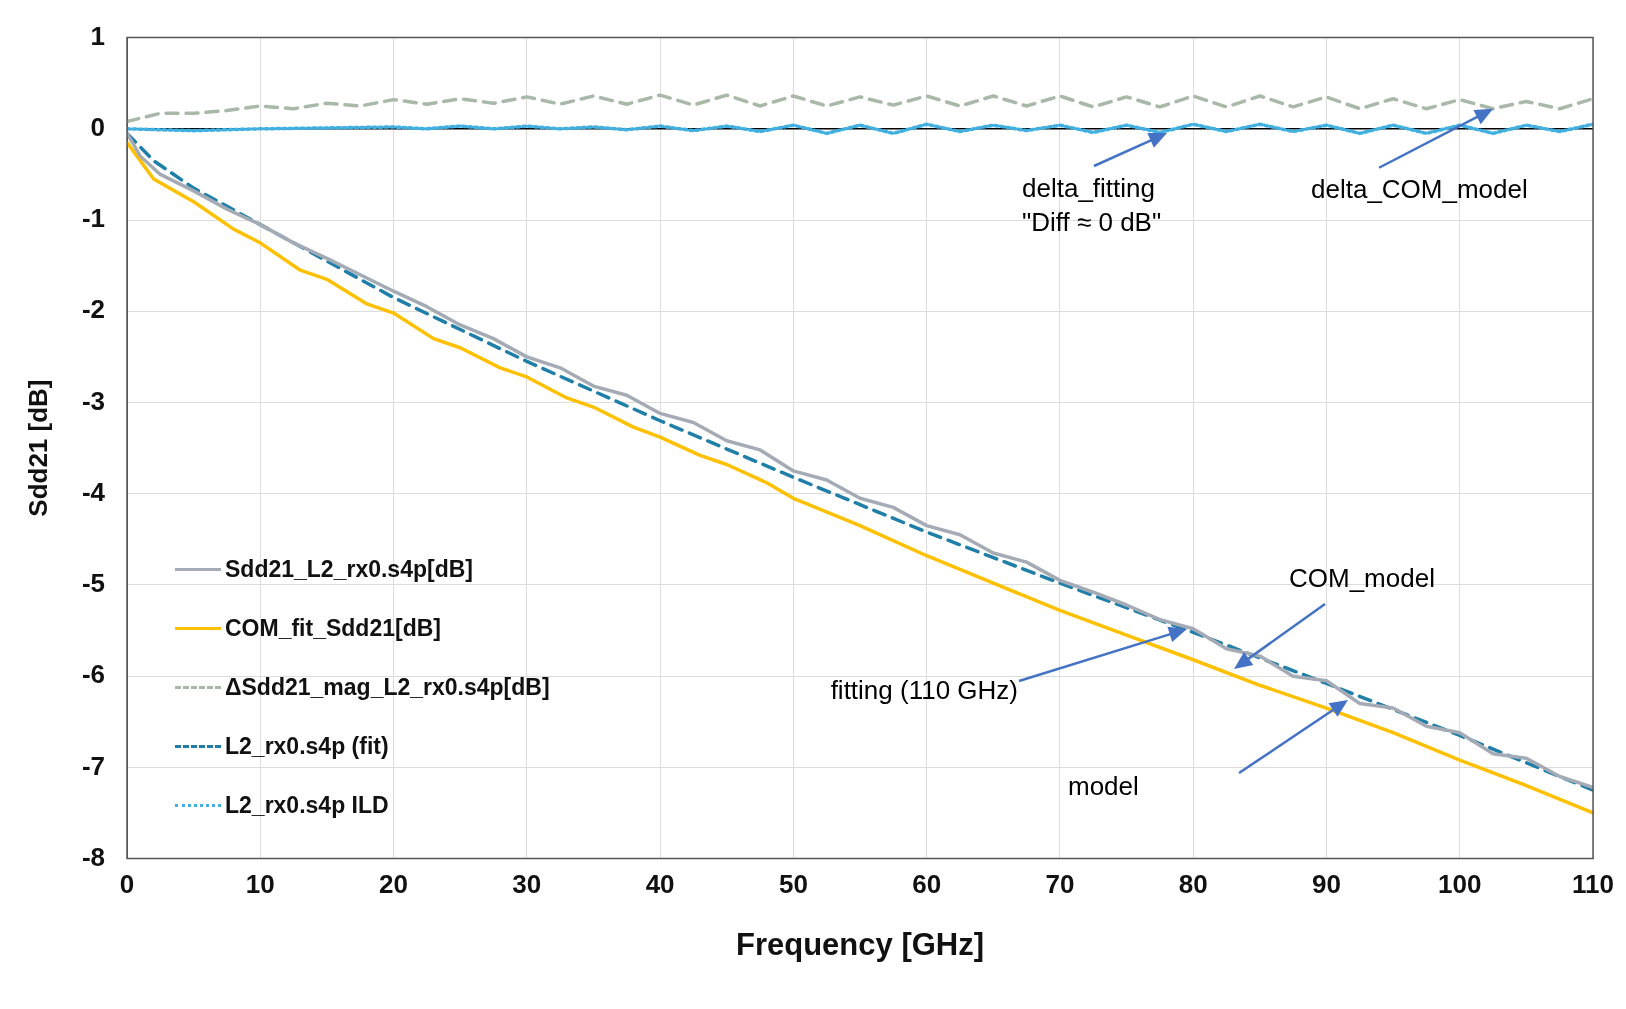 Image resolution: width=1626 pixels, height=1009 pixels. I want to click on x-tick-label: 50, so click(793, 884).